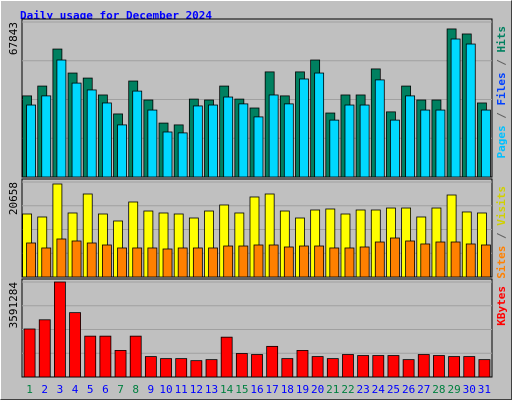  Describe the element at coordinates (256, 389) in the screenshot. I see `x-tick-label: 16` at that location.